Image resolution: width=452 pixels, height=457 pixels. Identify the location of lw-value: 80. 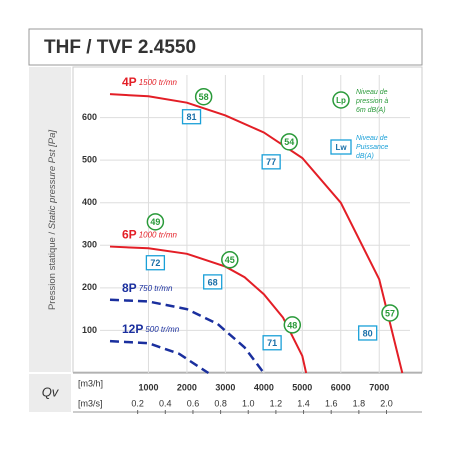
(368, 333).